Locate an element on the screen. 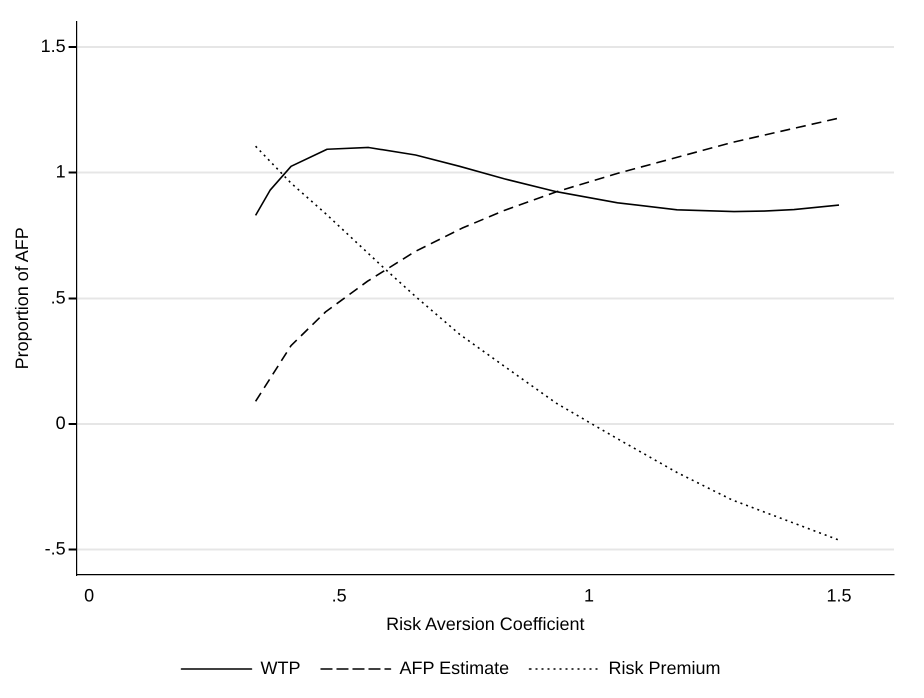  x-tick-label: 0 is located at coordinates (89, 596).